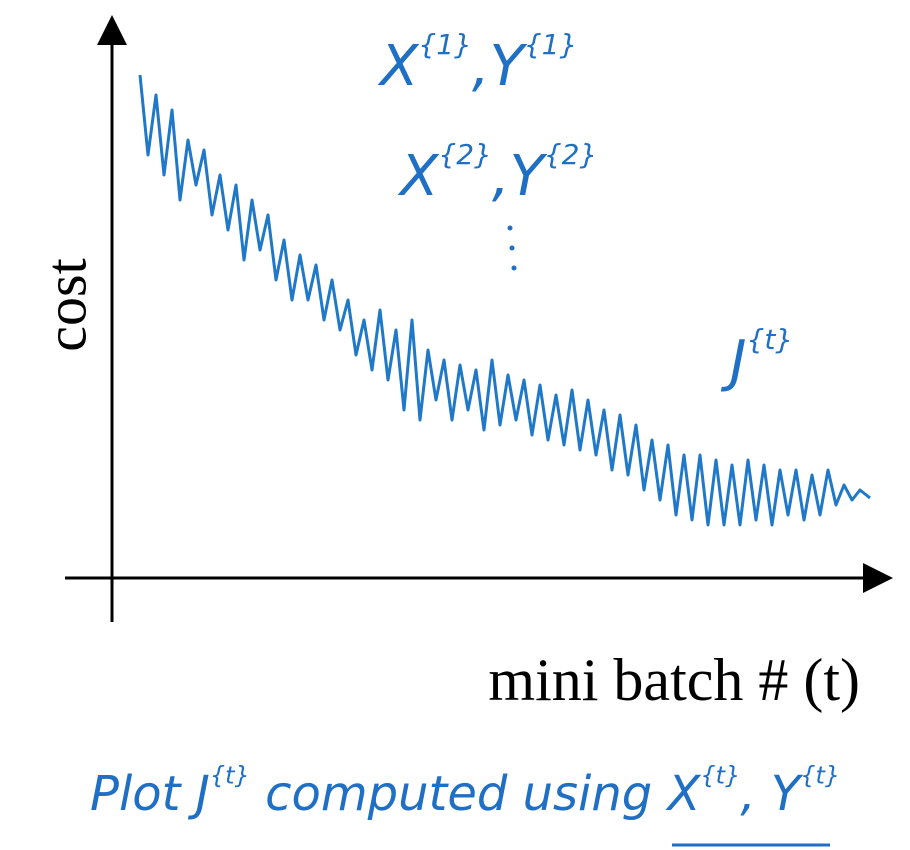 Image resolution: width=910 pixels, height=850 pixels. What do you see at coordinates (150, 794) in the screenshot?
I see `text-segment: Plot J` at bounding box center [150, 794].